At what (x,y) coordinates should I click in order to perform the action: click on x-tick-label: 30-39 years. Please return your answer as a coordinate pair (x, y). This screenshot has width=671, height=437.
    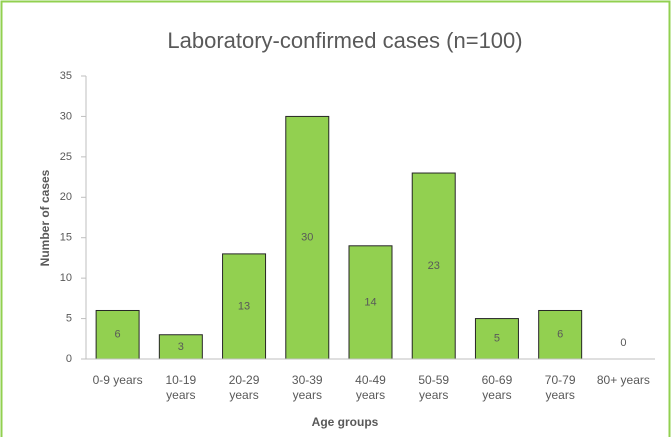
    Looking at the image, I should click on (307, 387).